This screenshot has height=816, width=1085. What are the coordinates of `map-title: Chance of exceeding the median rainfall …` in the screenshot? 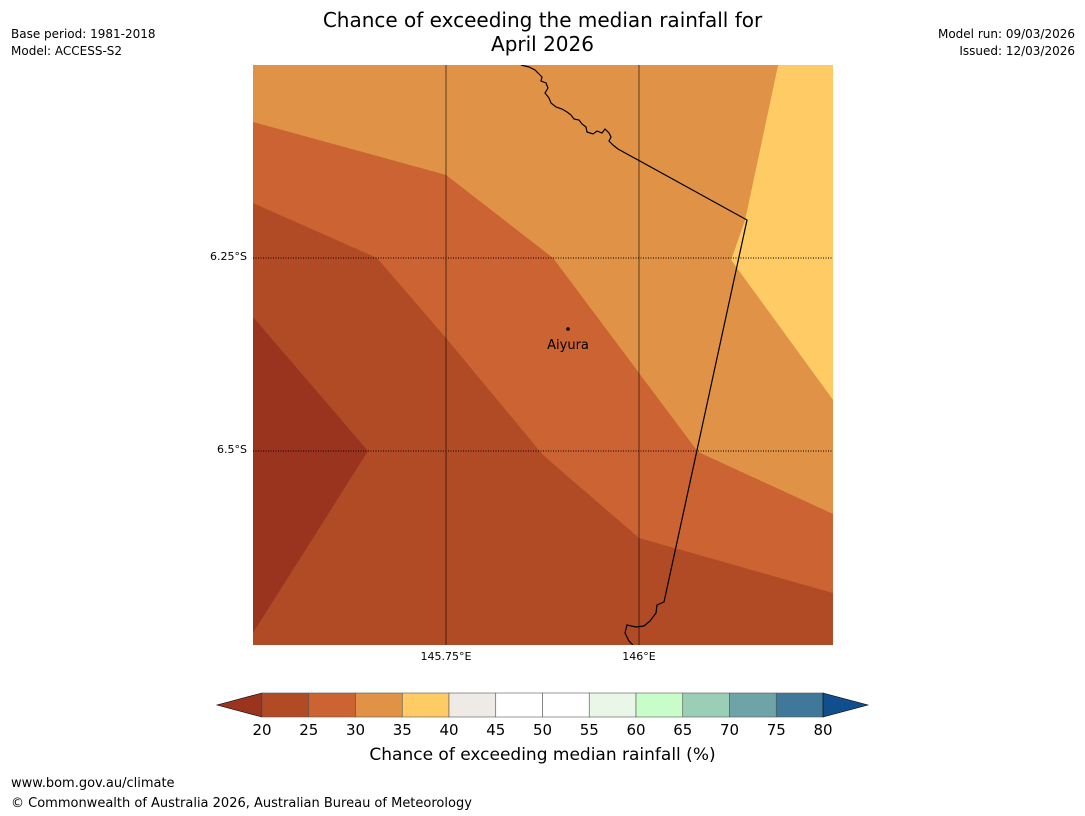 It's located at (542, 32).